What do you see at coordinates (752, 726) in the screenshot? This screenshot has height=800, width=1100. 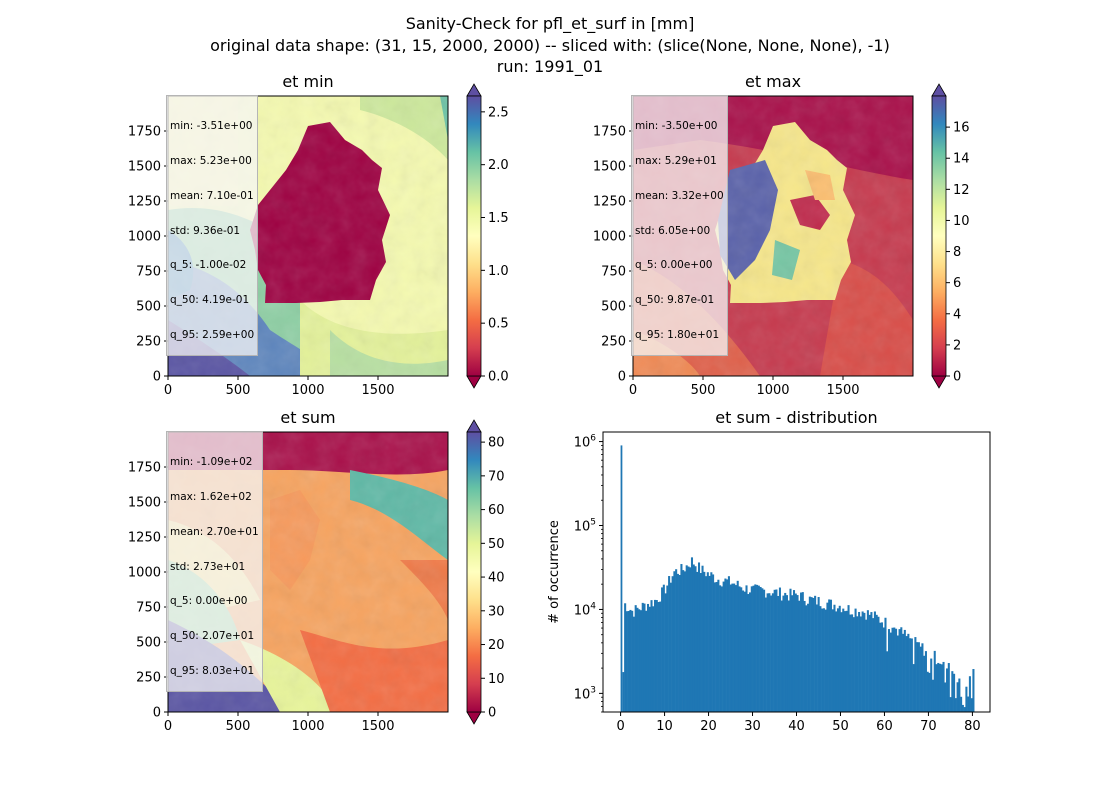 I see `hist-x-tick-label: 30` at bounding box center [752, 726].